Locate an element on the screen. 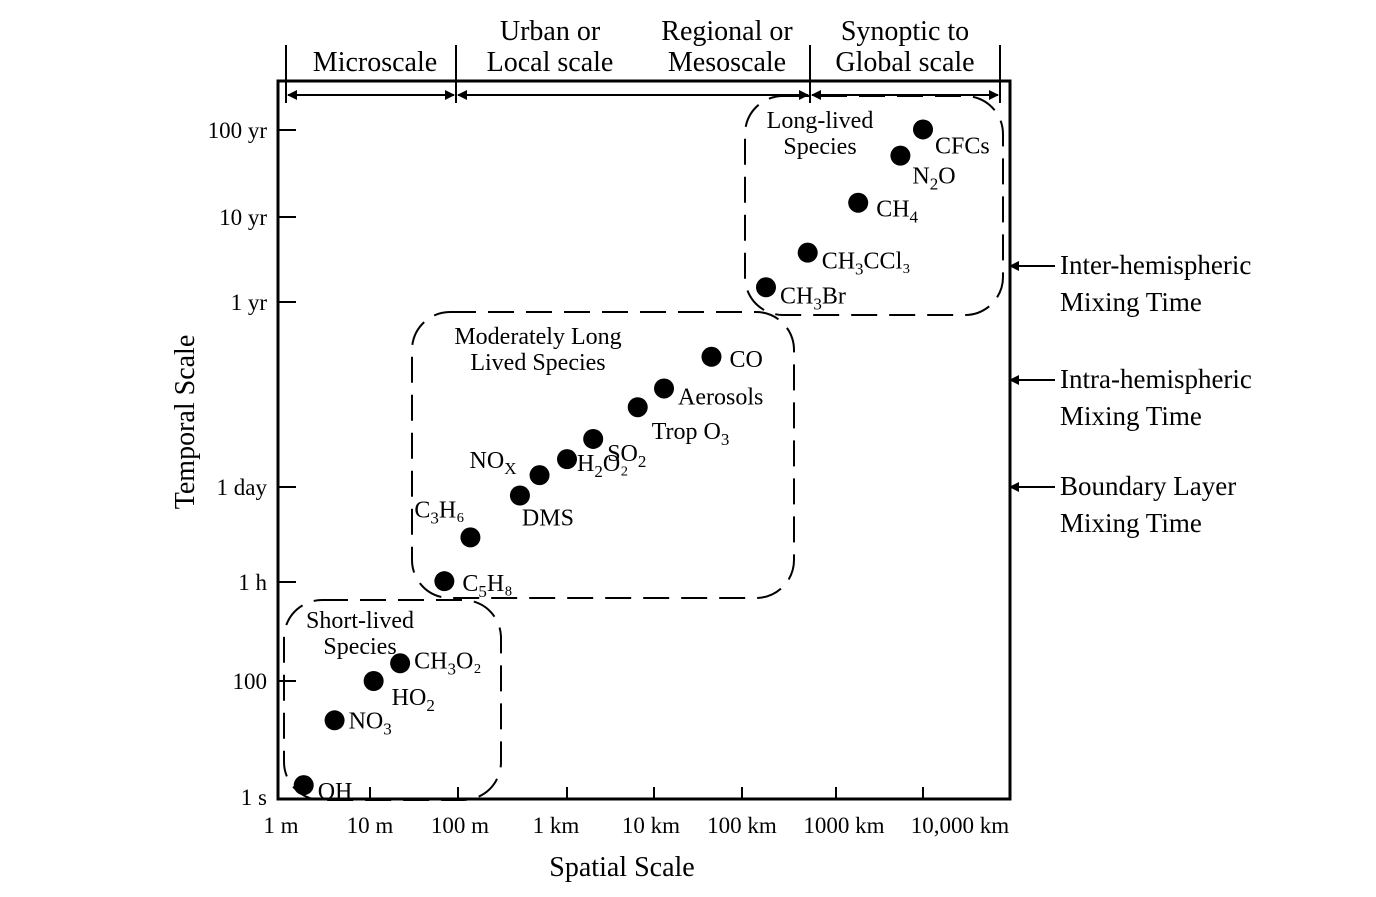  scale-label: Microscale is located at coordinates (375, 62).